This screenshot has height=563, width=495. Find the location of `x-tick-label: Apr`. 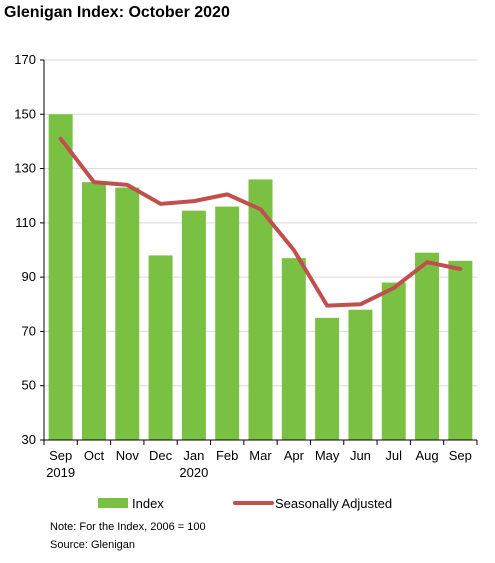

x-tick-label: Apr is located at coordinates (294, 455).